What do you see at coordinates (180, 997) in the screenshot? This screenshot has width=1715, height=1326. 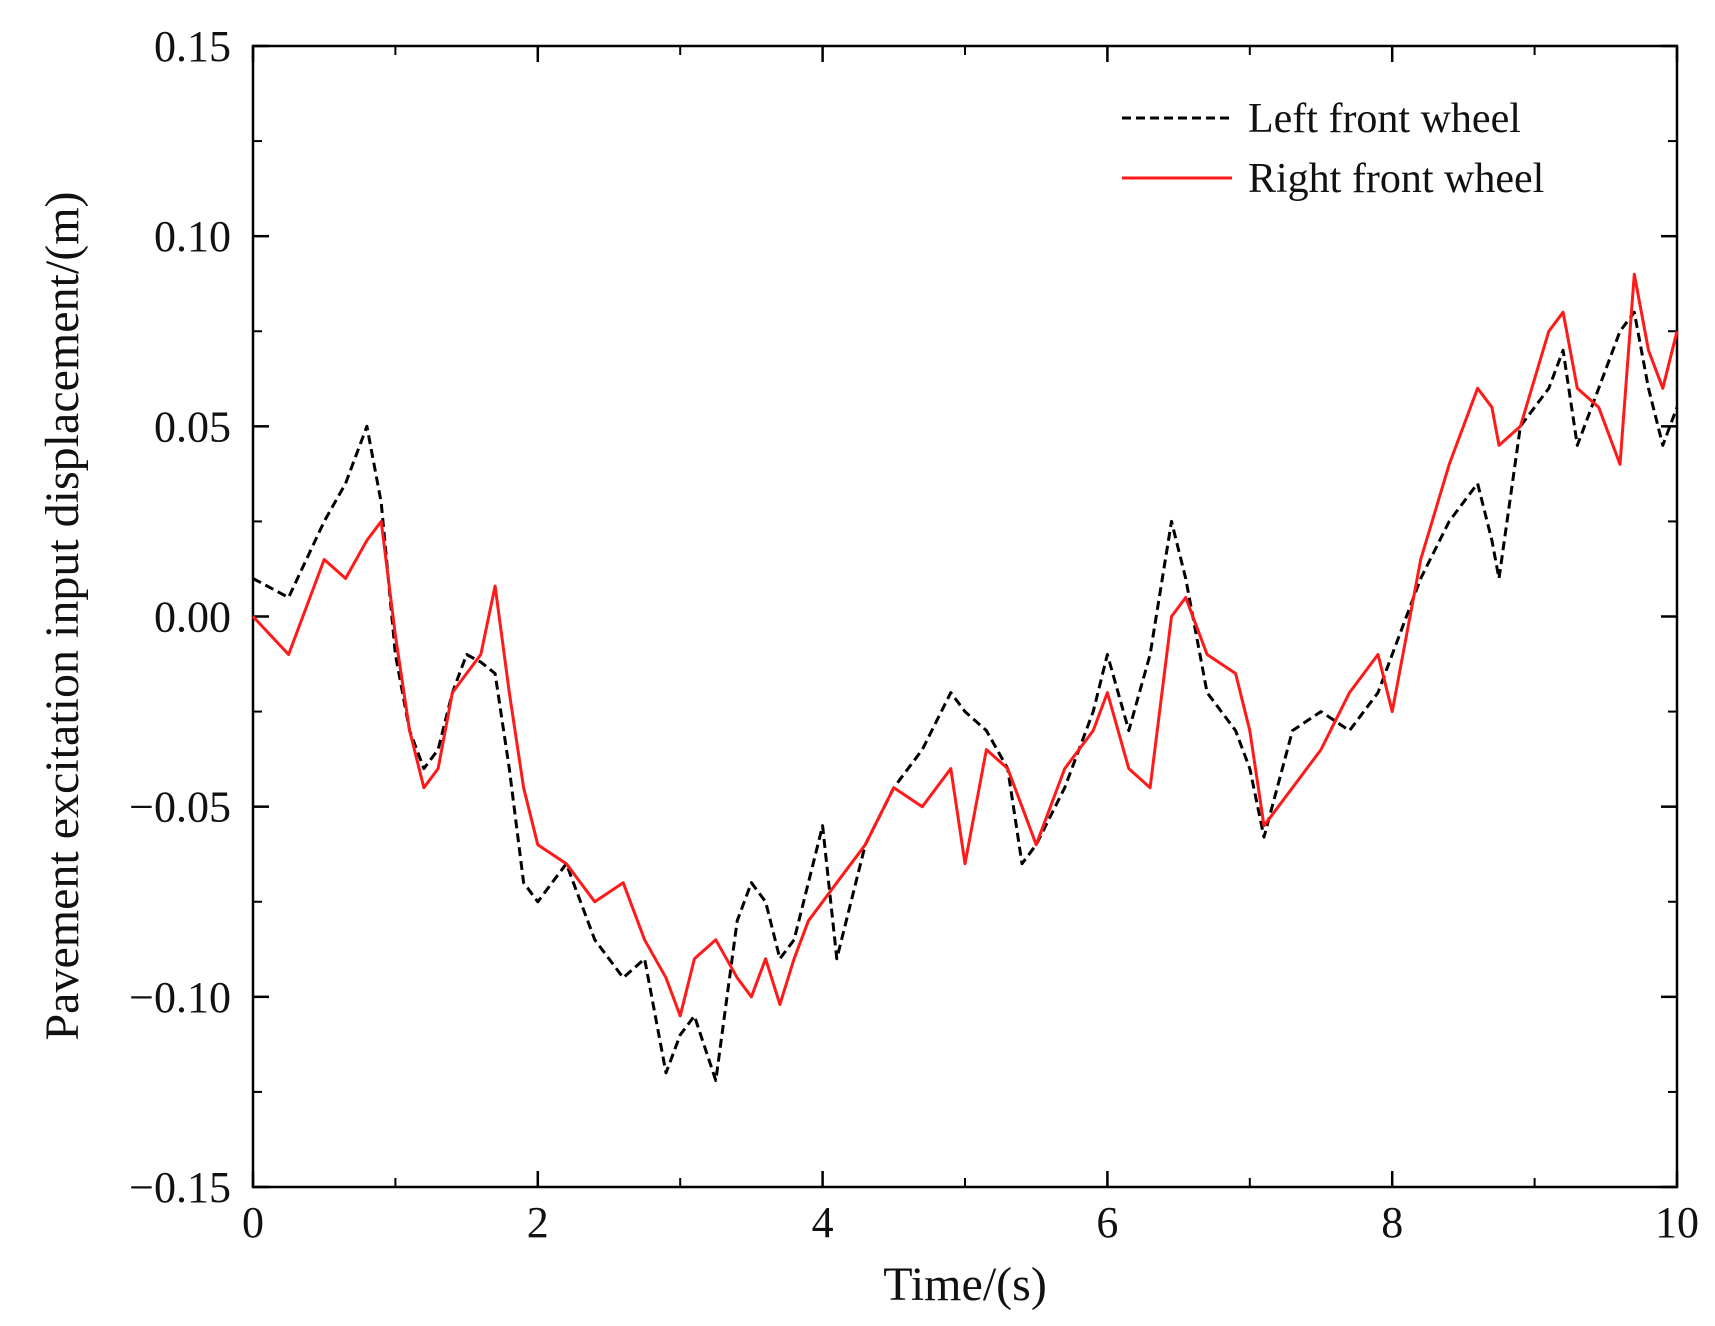 I see `y-tick-label: −0.10` at bounding box center [180, 997].